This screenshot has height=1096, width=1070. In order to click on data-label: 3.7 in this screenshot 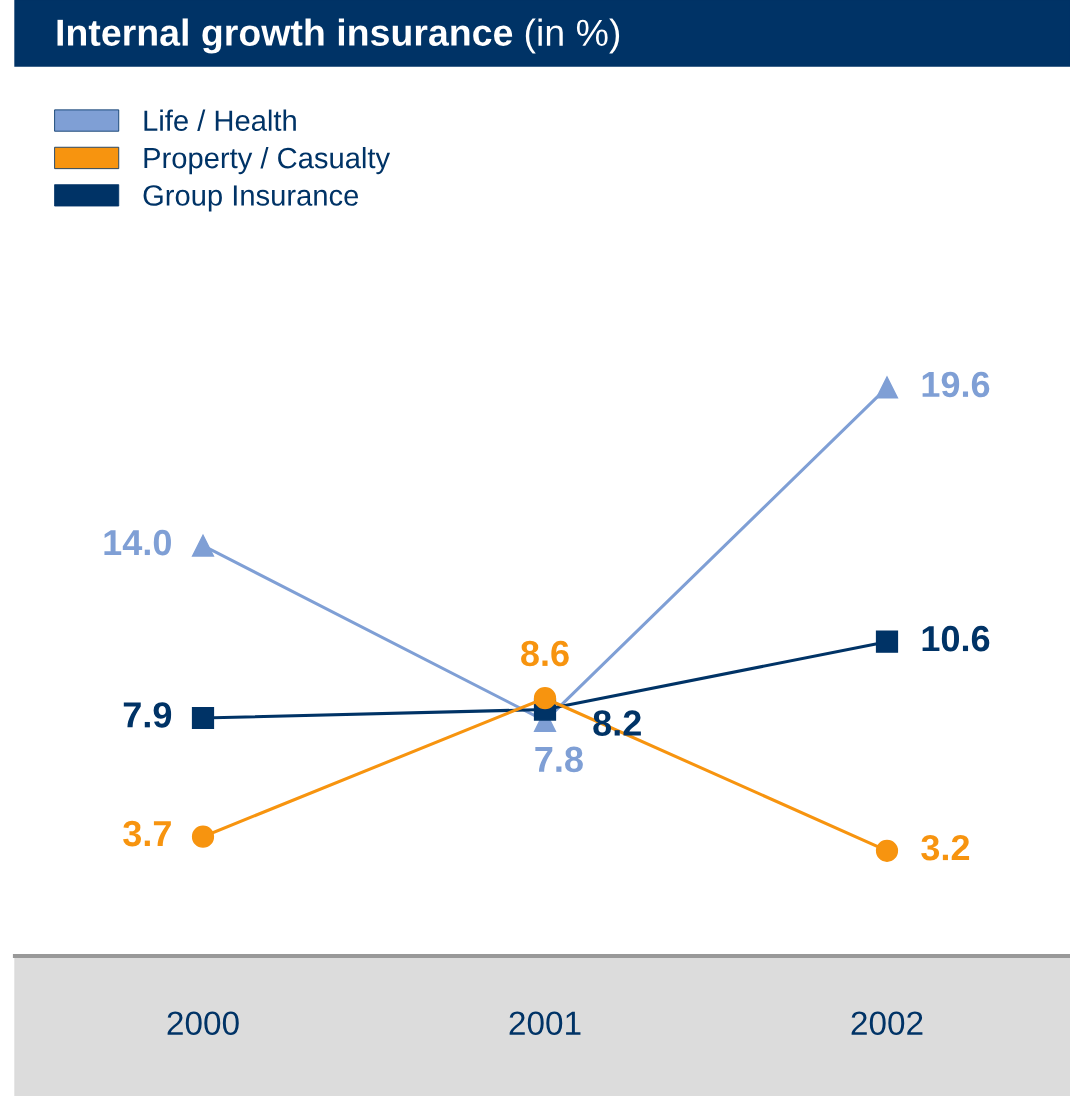, I will do `click(147, 833)`.